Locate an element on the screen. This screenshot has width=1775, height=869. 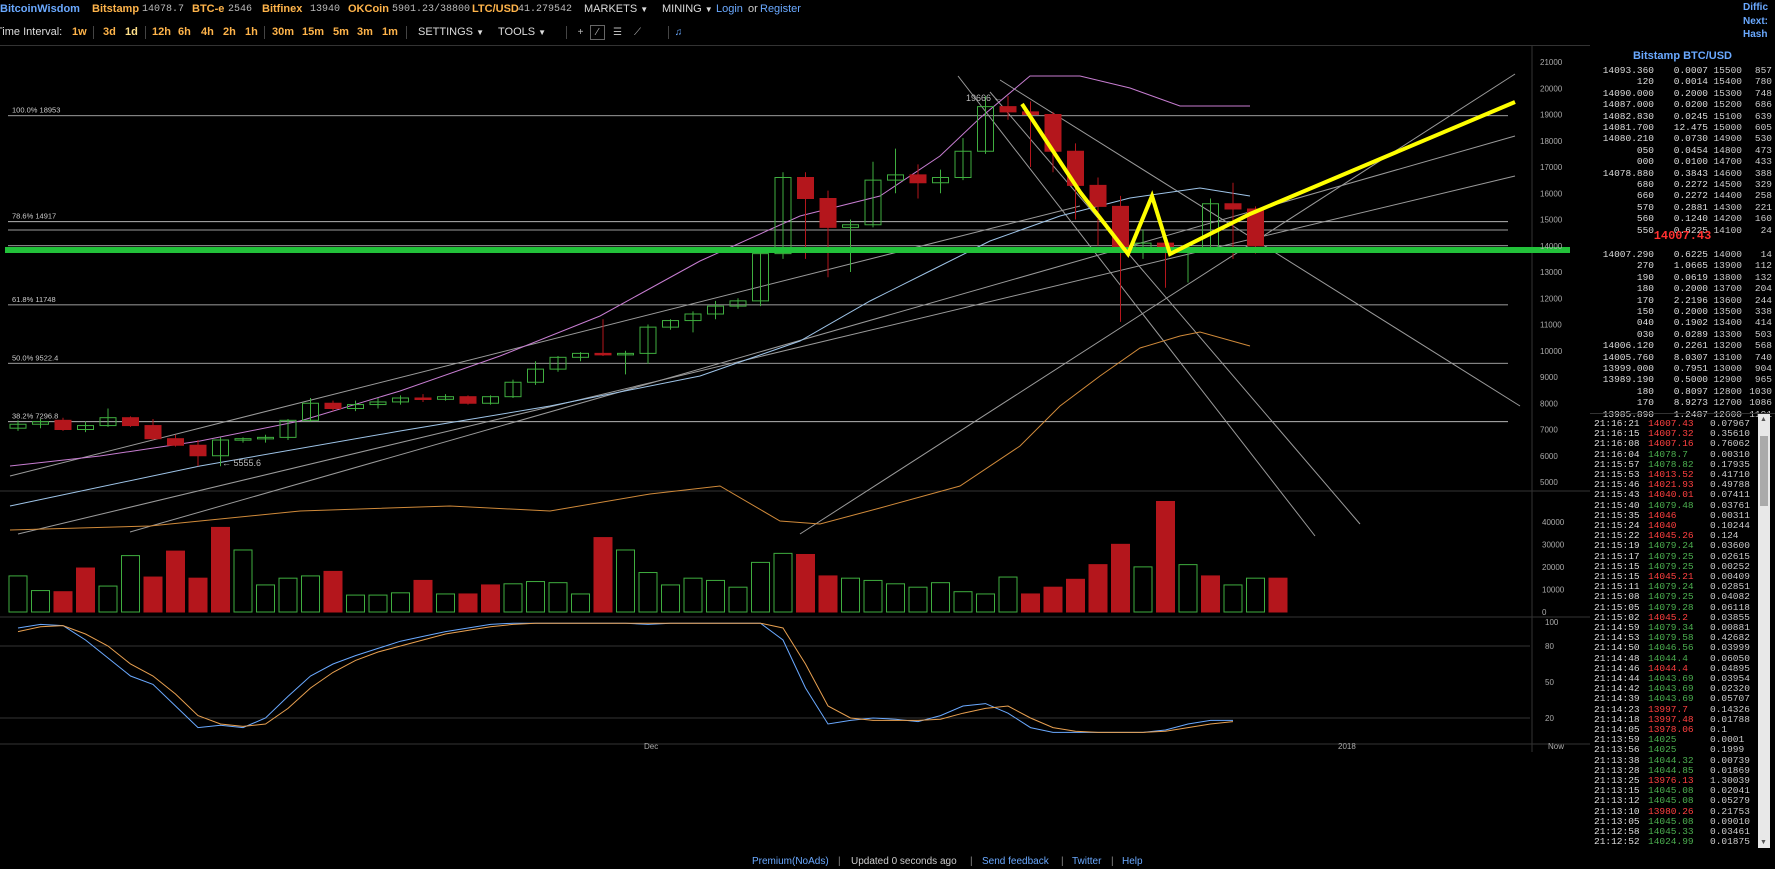
interval-2h: 2h is located at coordinates (229, 32).